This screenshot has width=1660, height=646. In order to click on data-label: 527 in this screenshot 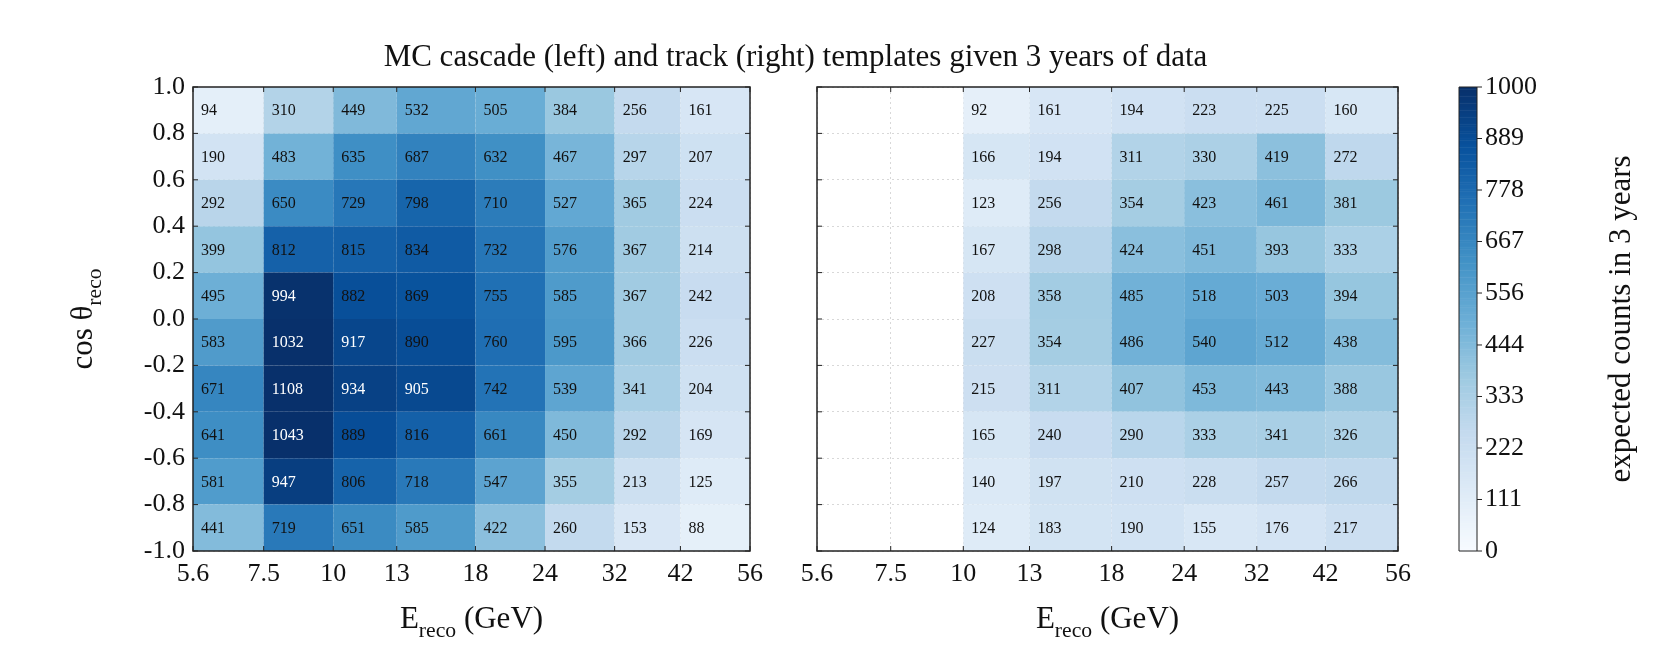, I will do `click(565, 203)`.